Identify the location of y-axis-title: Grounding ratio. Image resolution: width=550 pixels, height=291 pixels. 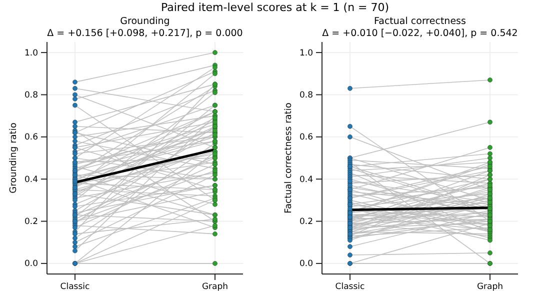
(14, 158).